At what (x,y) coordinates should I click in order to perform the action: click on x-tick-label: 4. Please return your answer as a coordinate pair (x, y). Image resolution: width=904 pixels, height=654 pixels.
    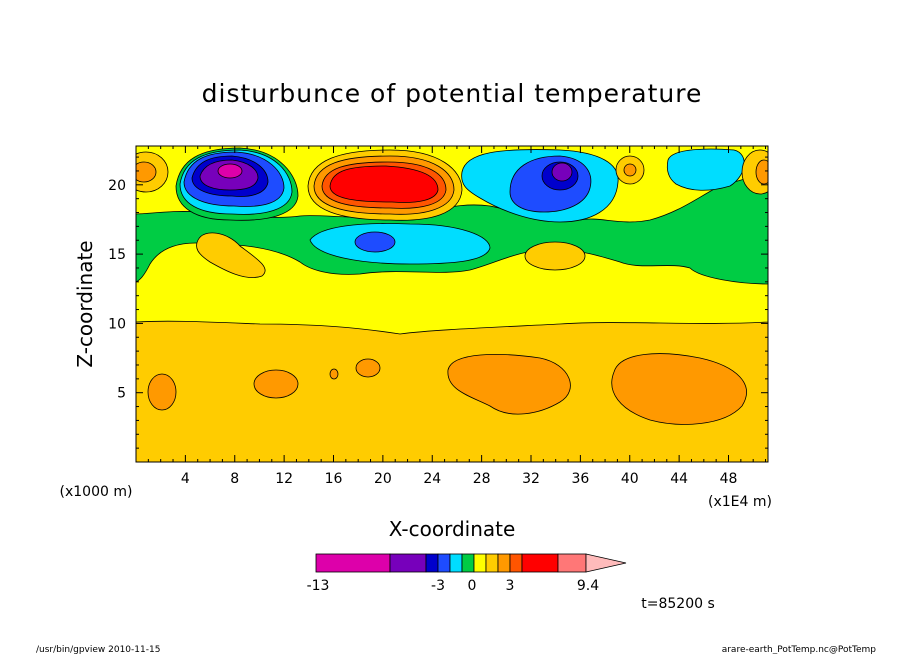
    Looking at the image, I should click on (185, 479).